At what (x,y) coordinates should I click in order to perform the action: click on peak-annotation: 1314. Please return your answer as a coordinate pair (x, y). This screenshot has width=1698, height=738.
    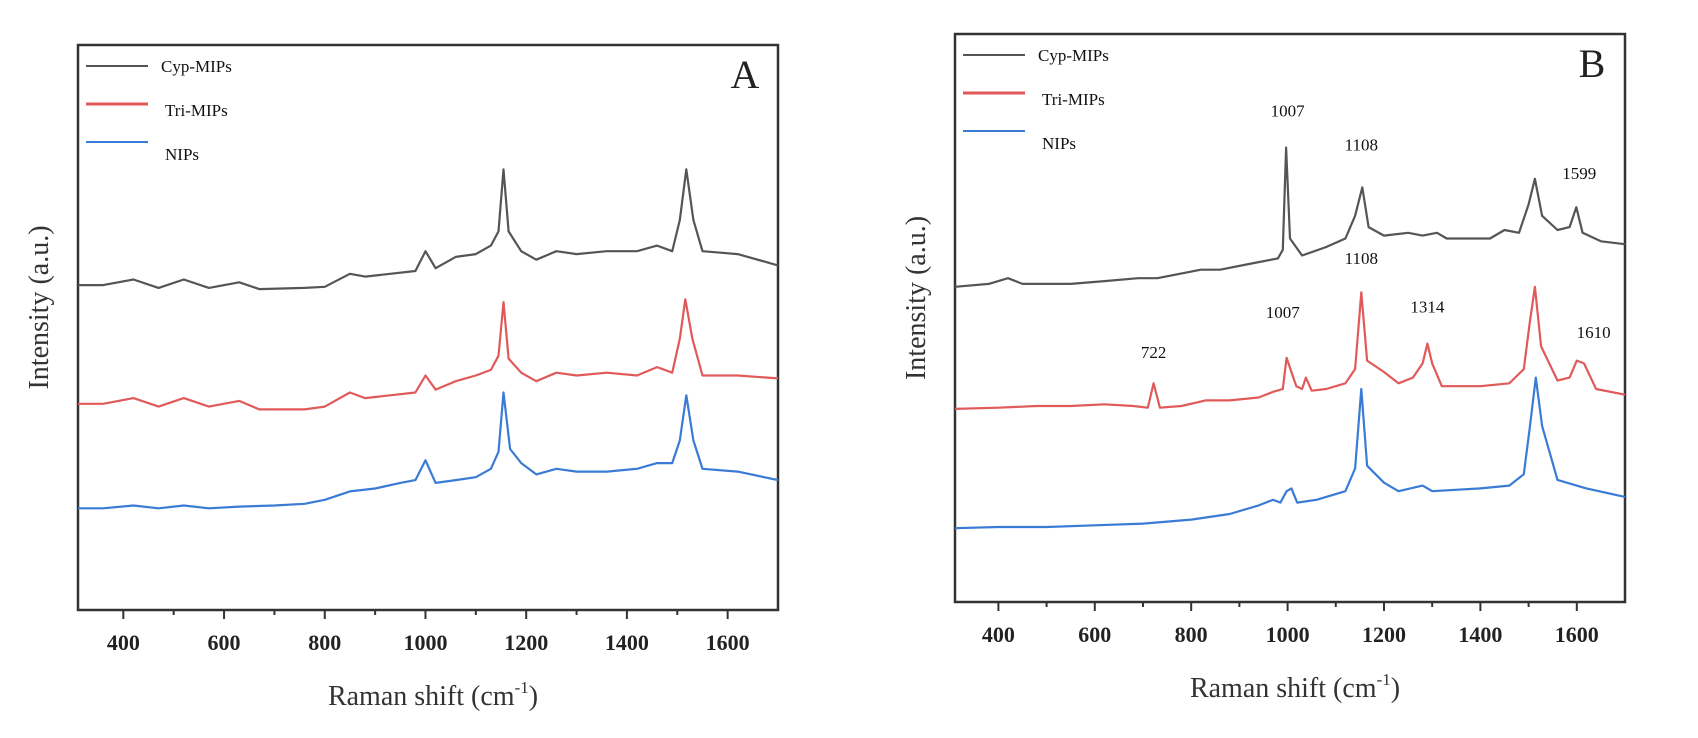
    Looking at the image, I should click on (1427, 306).